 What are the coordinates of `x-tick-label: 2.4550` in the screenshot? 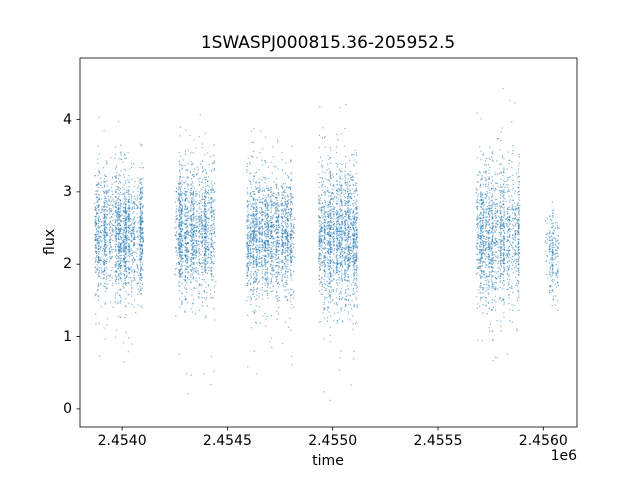 It's located at (333, 441).